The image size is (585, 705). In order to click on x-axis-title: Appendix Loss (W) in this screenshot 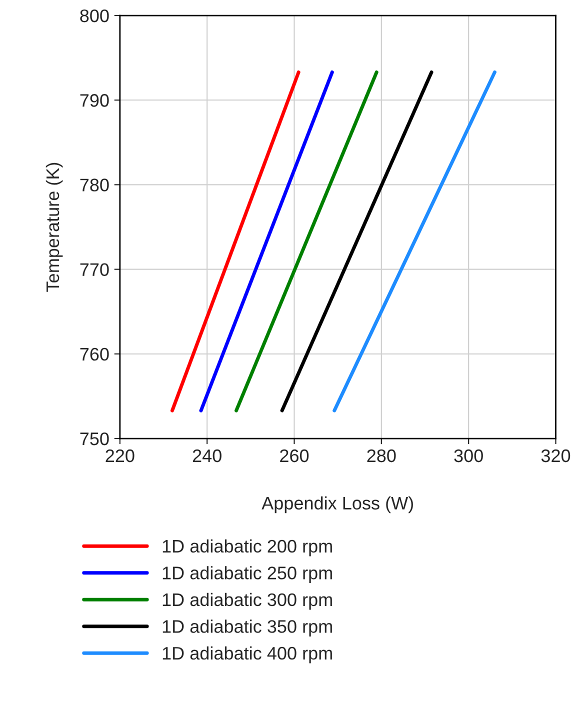, I will do `click(337, 505)`.